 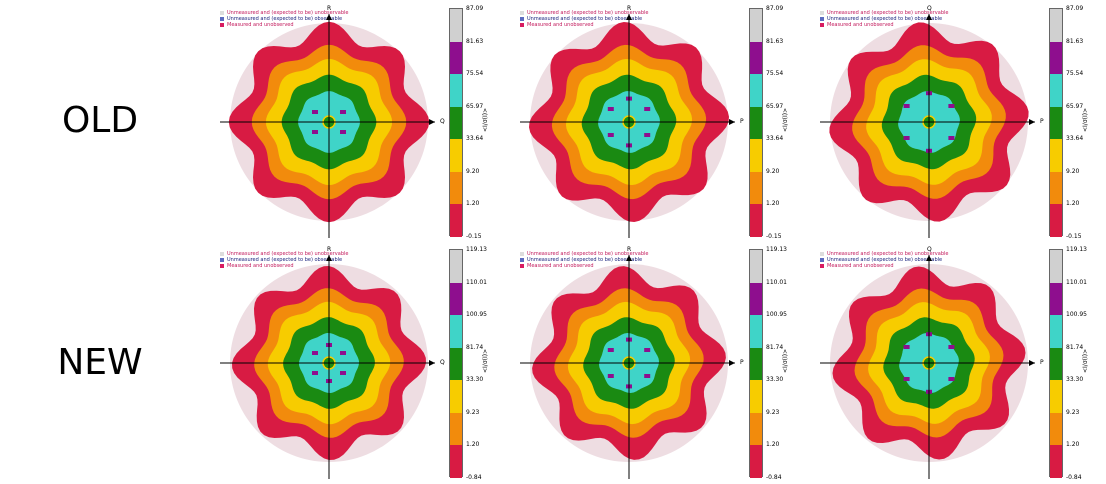 I want to click on colorbar-tick-label: -0.84, so click(x=474, y=477).